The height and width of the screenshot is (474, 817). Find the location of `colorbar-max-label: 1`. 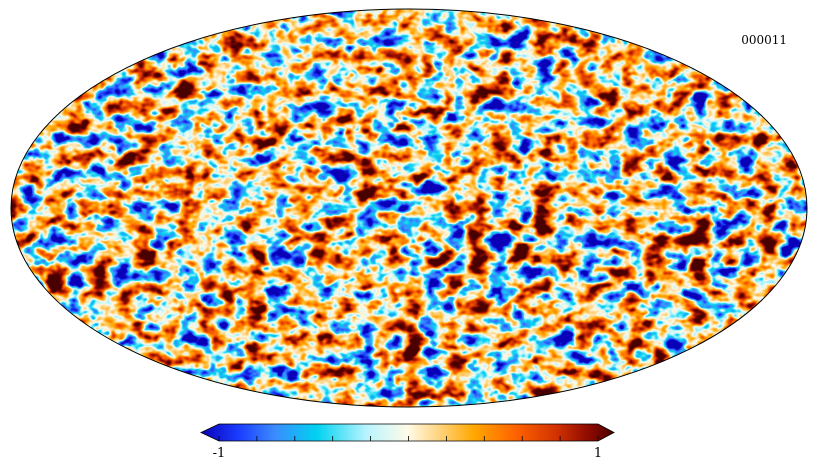

colorbar-max-label: 1 is located at coordinates (598, 453).